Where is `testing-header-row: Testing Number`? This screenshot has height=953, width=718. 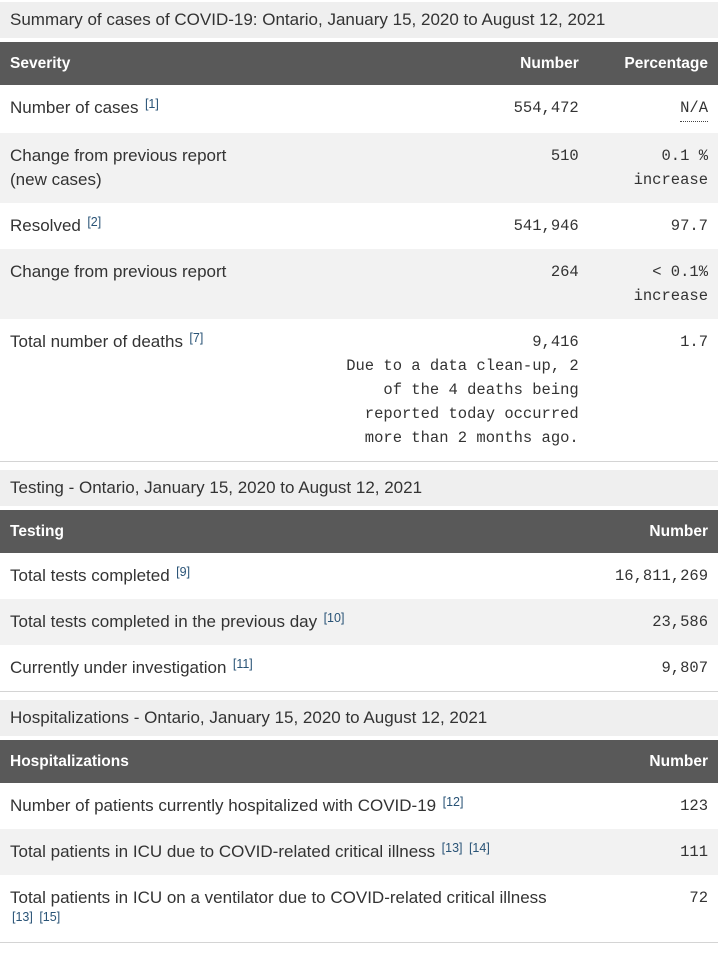 testing-header-row: Testing Number is located at coordinates (359, 531).